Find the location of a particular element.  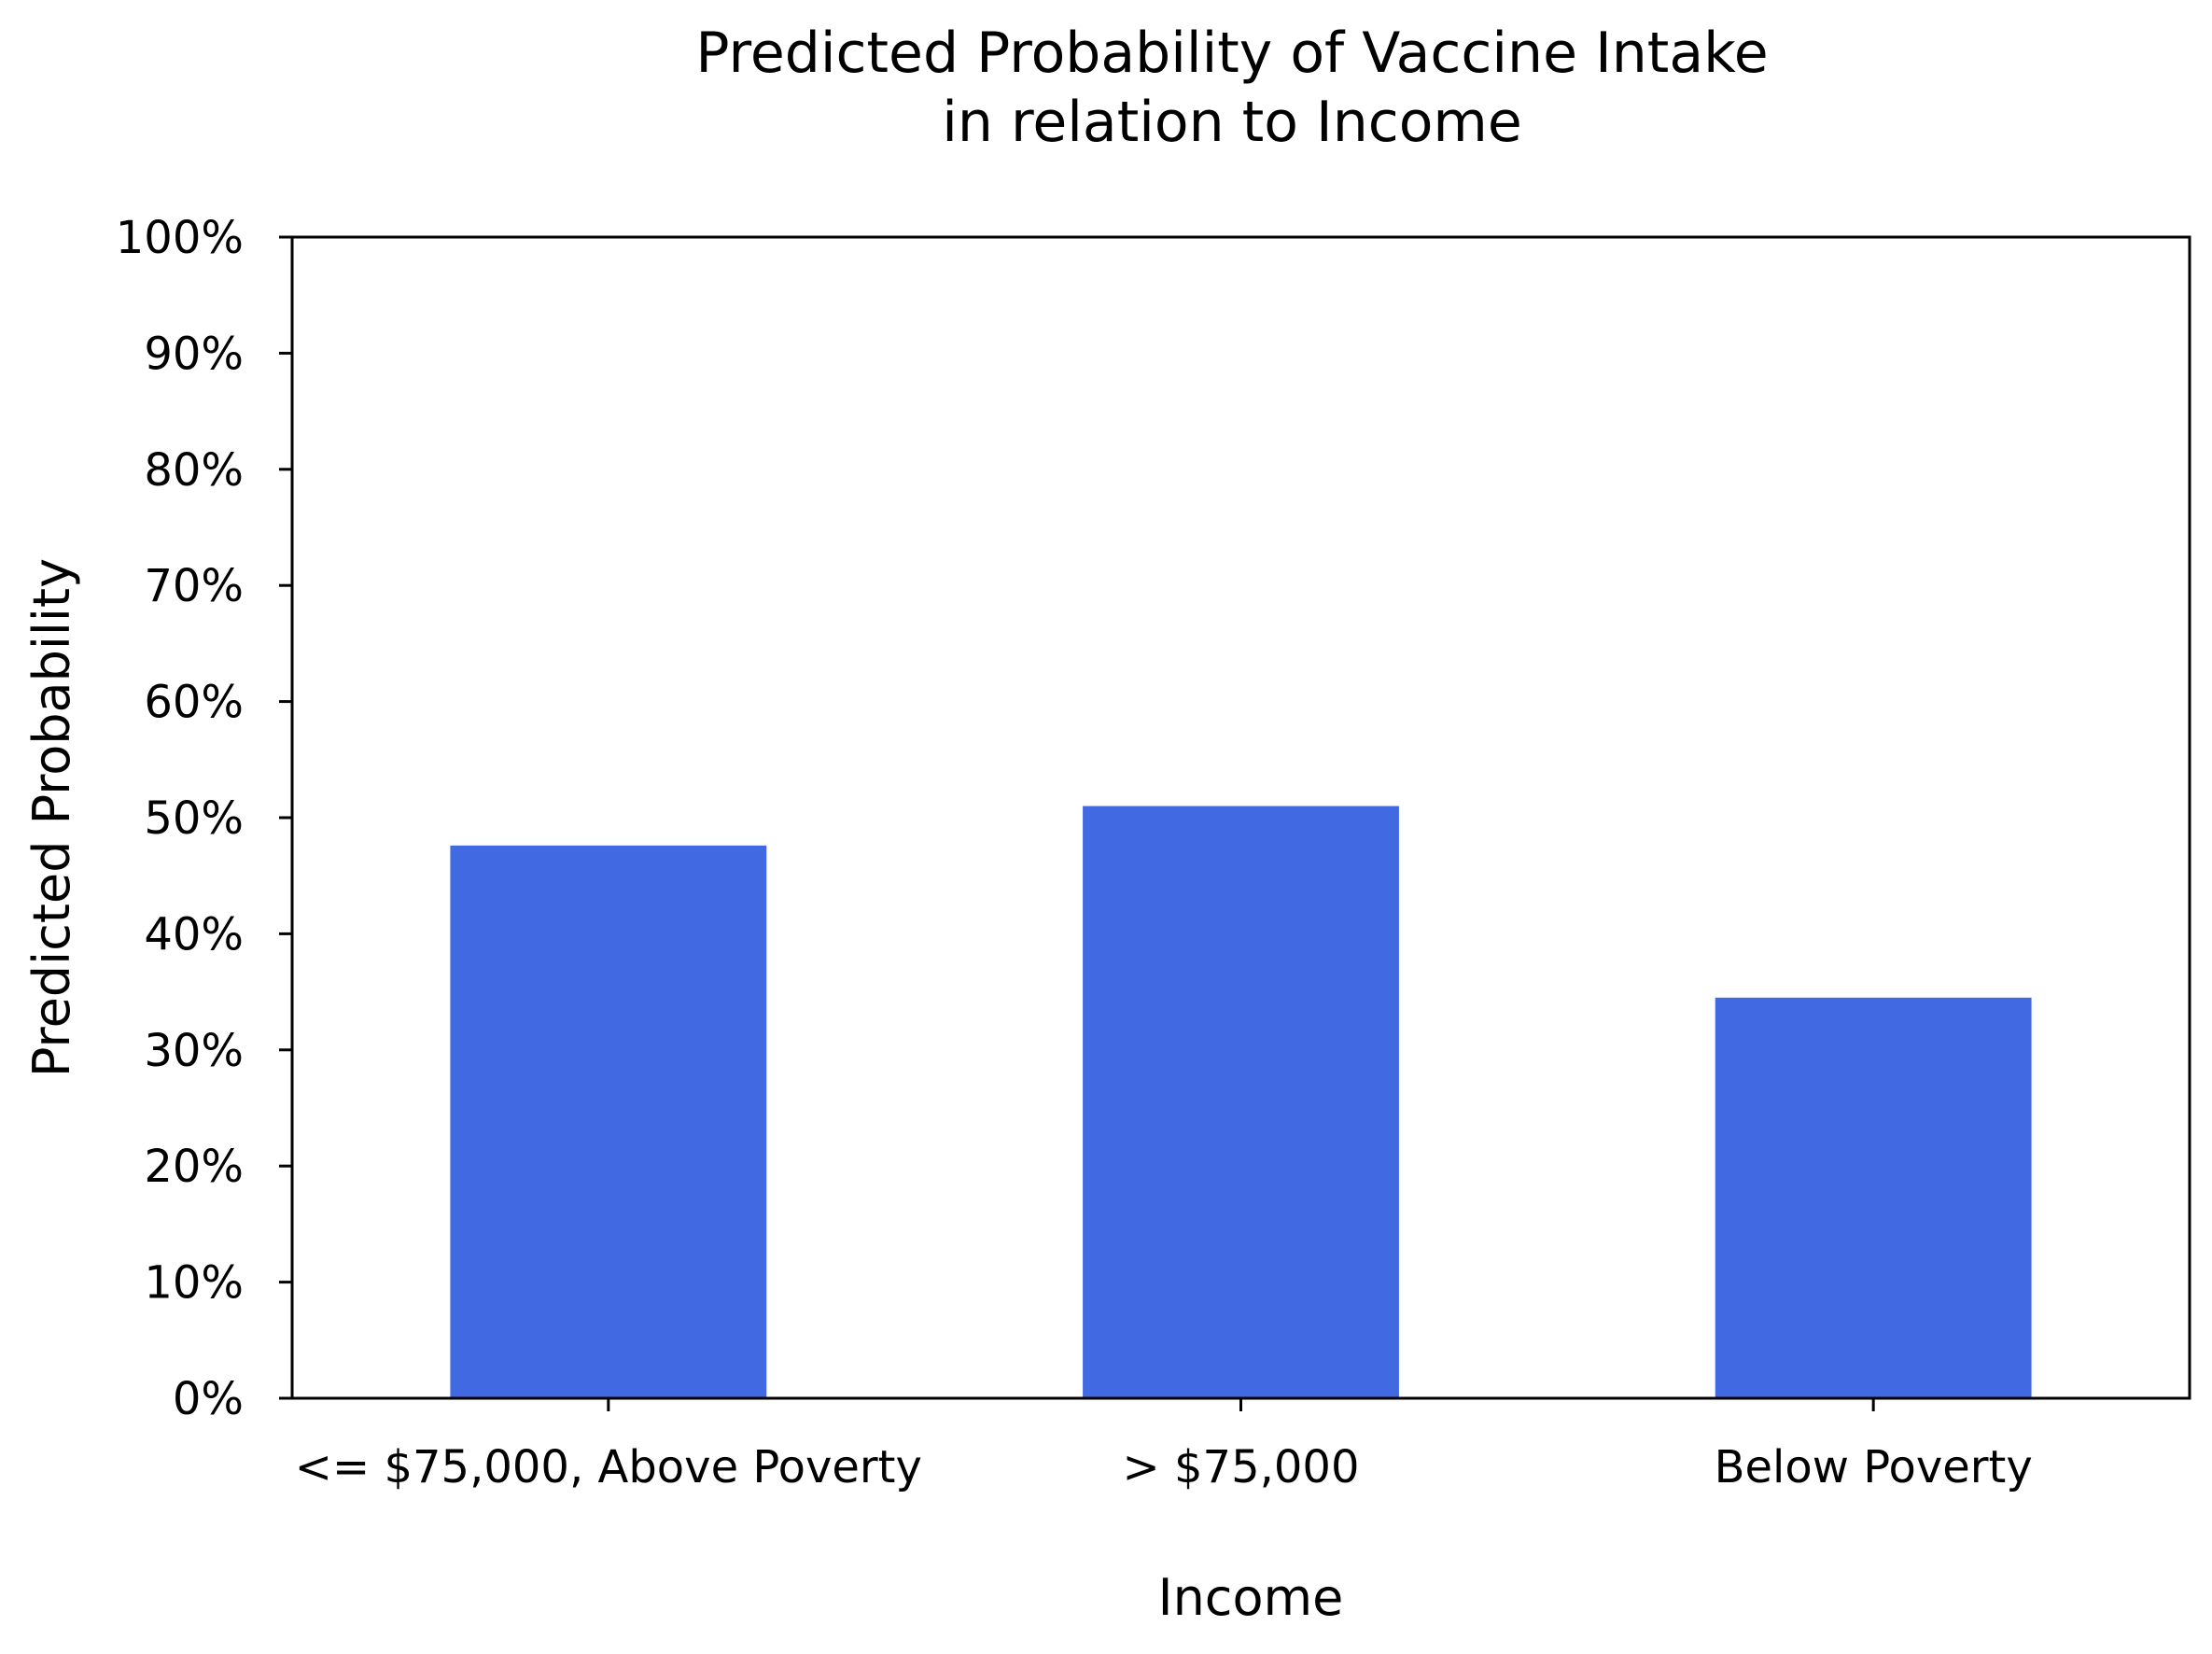

y-tick-label: 0% is located at coordinates (208, 1399).